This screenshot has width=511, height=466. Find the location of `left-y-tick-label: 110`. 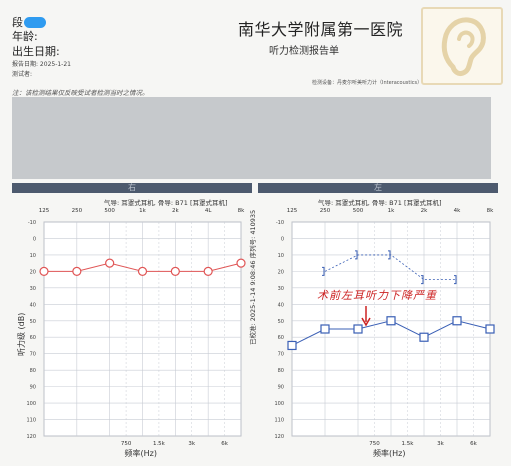

left-y-tick-label: 110 is located at coordinates (279, 421).